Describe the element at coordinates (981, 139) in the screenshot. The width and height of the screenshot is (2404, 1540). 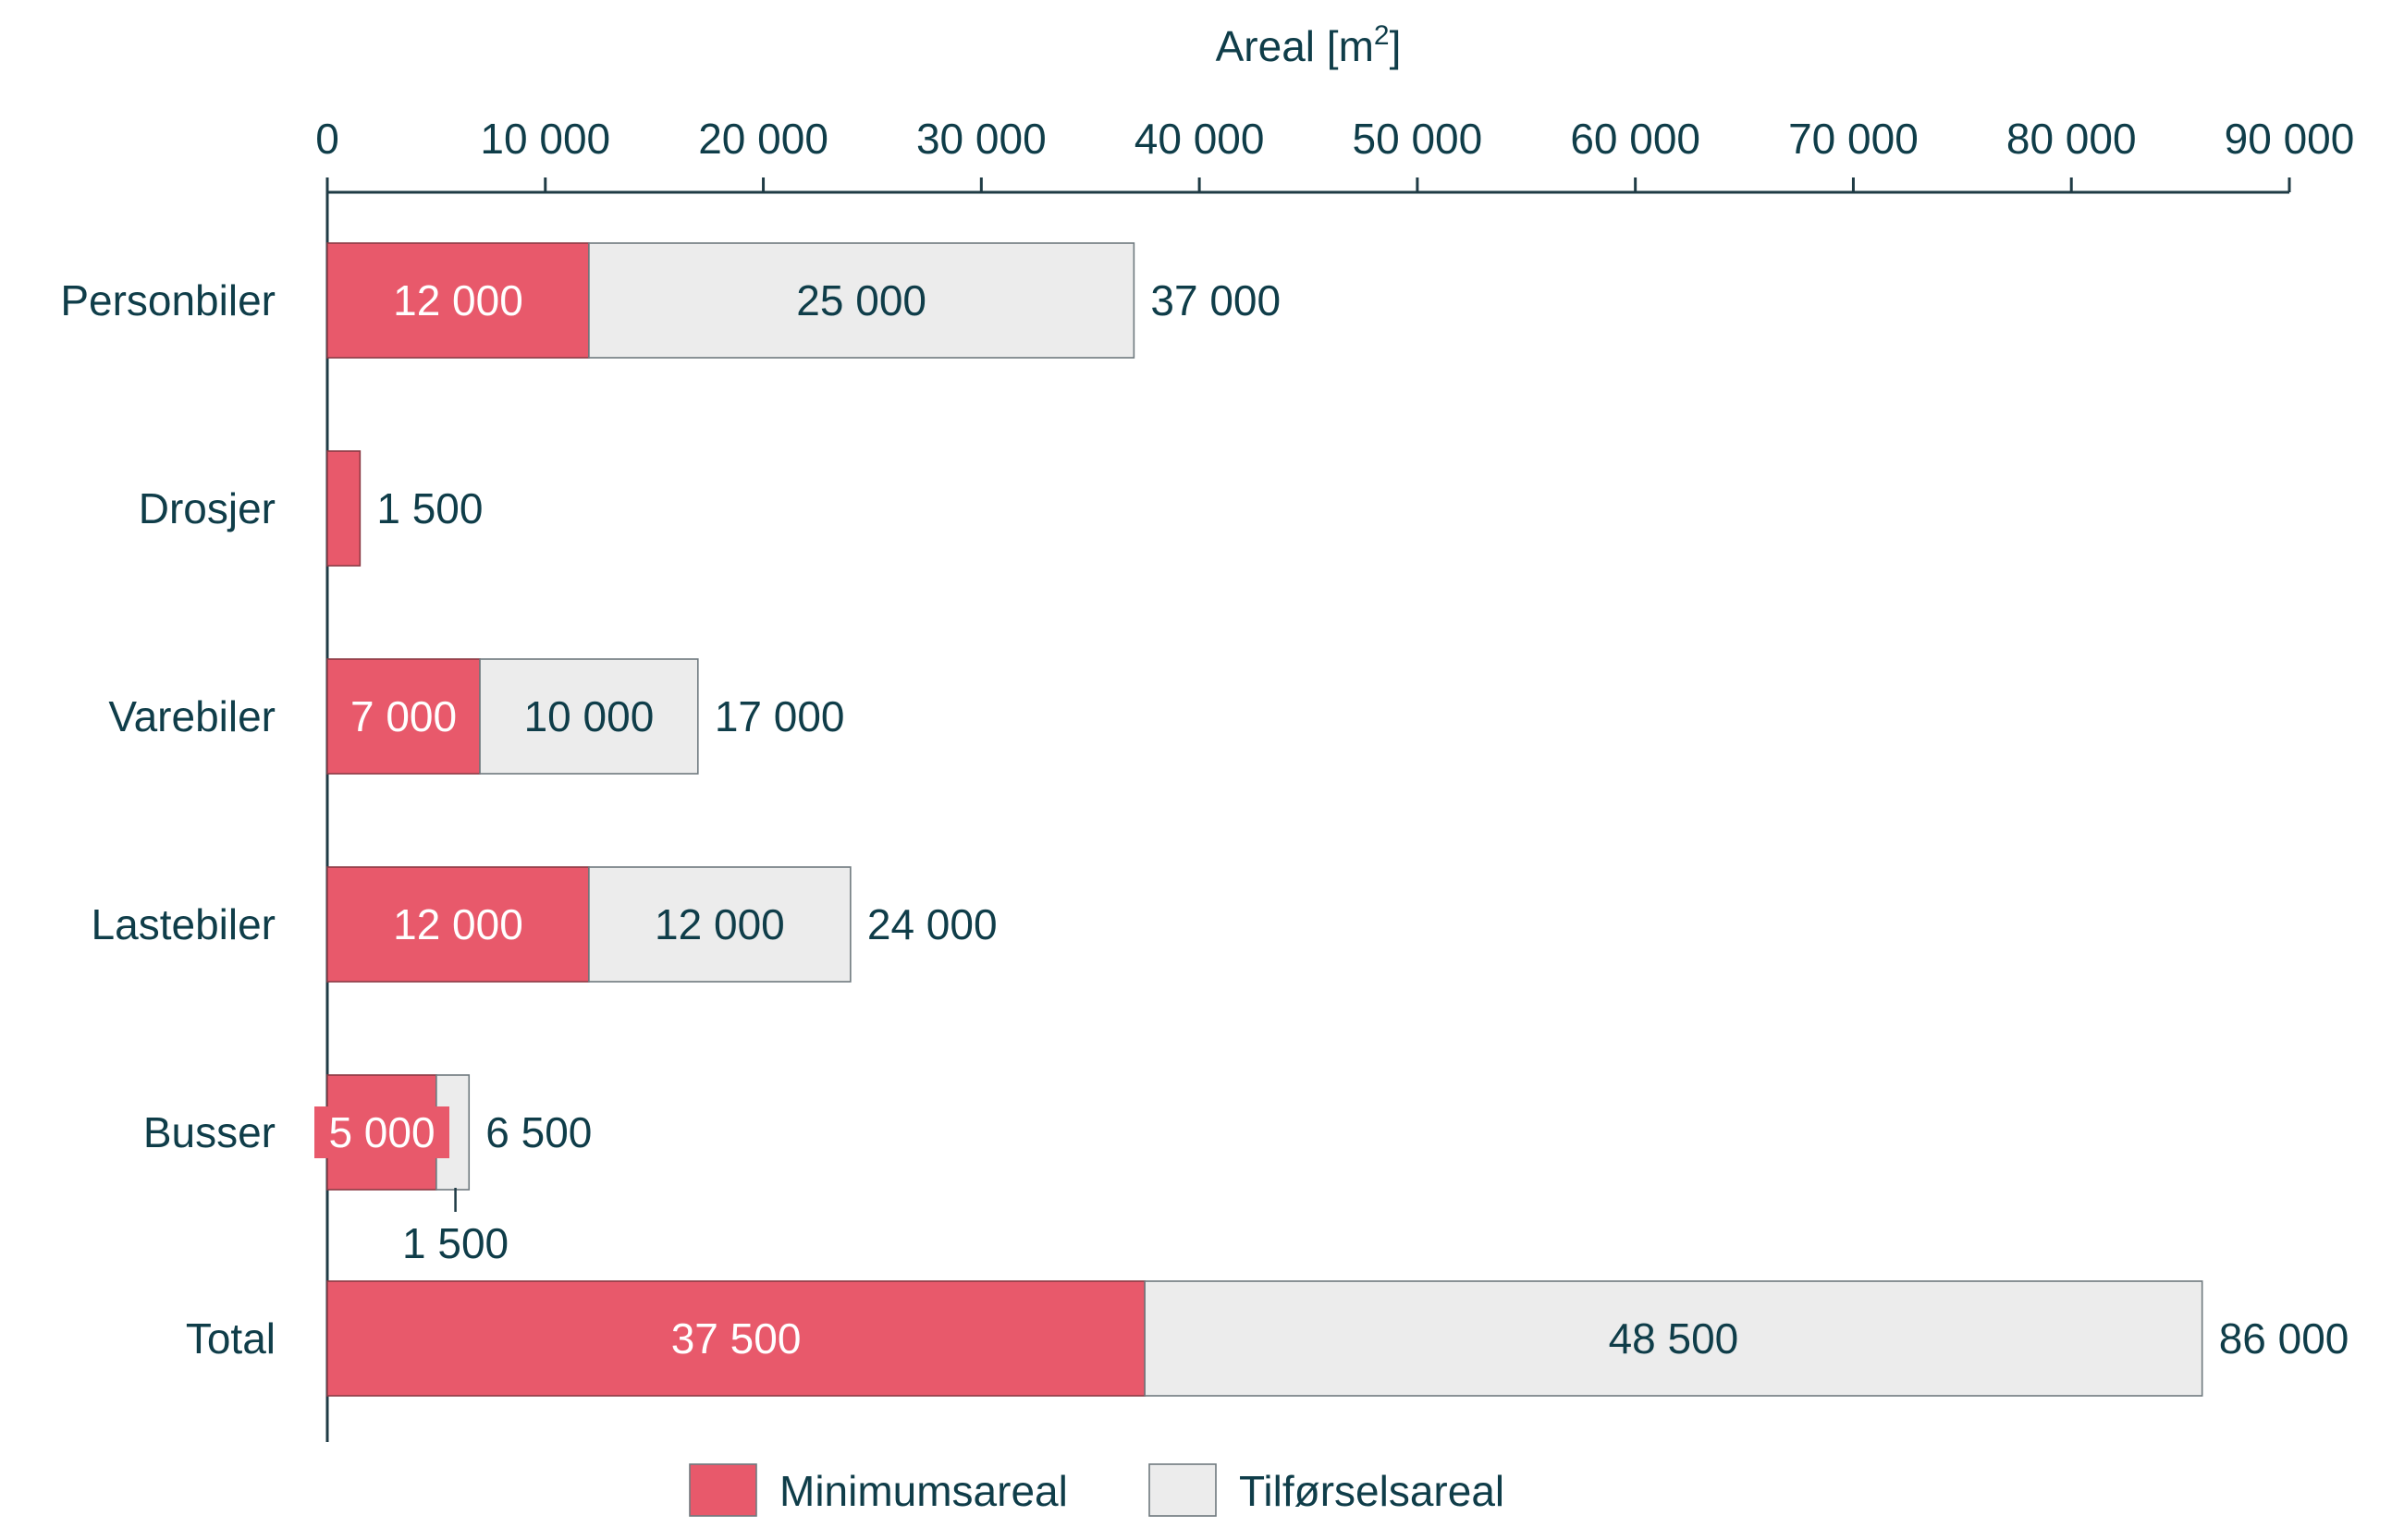
I see `x-tick-label: 30 000` at that location.